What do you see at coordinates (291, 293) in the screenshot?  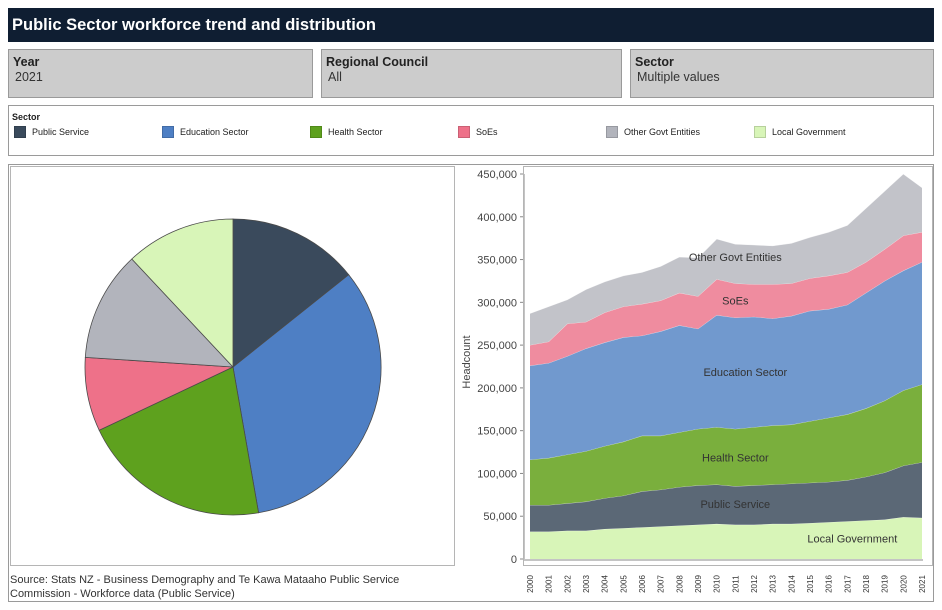 I see `pie-slice-public-service` at bounding box center [291, 293].